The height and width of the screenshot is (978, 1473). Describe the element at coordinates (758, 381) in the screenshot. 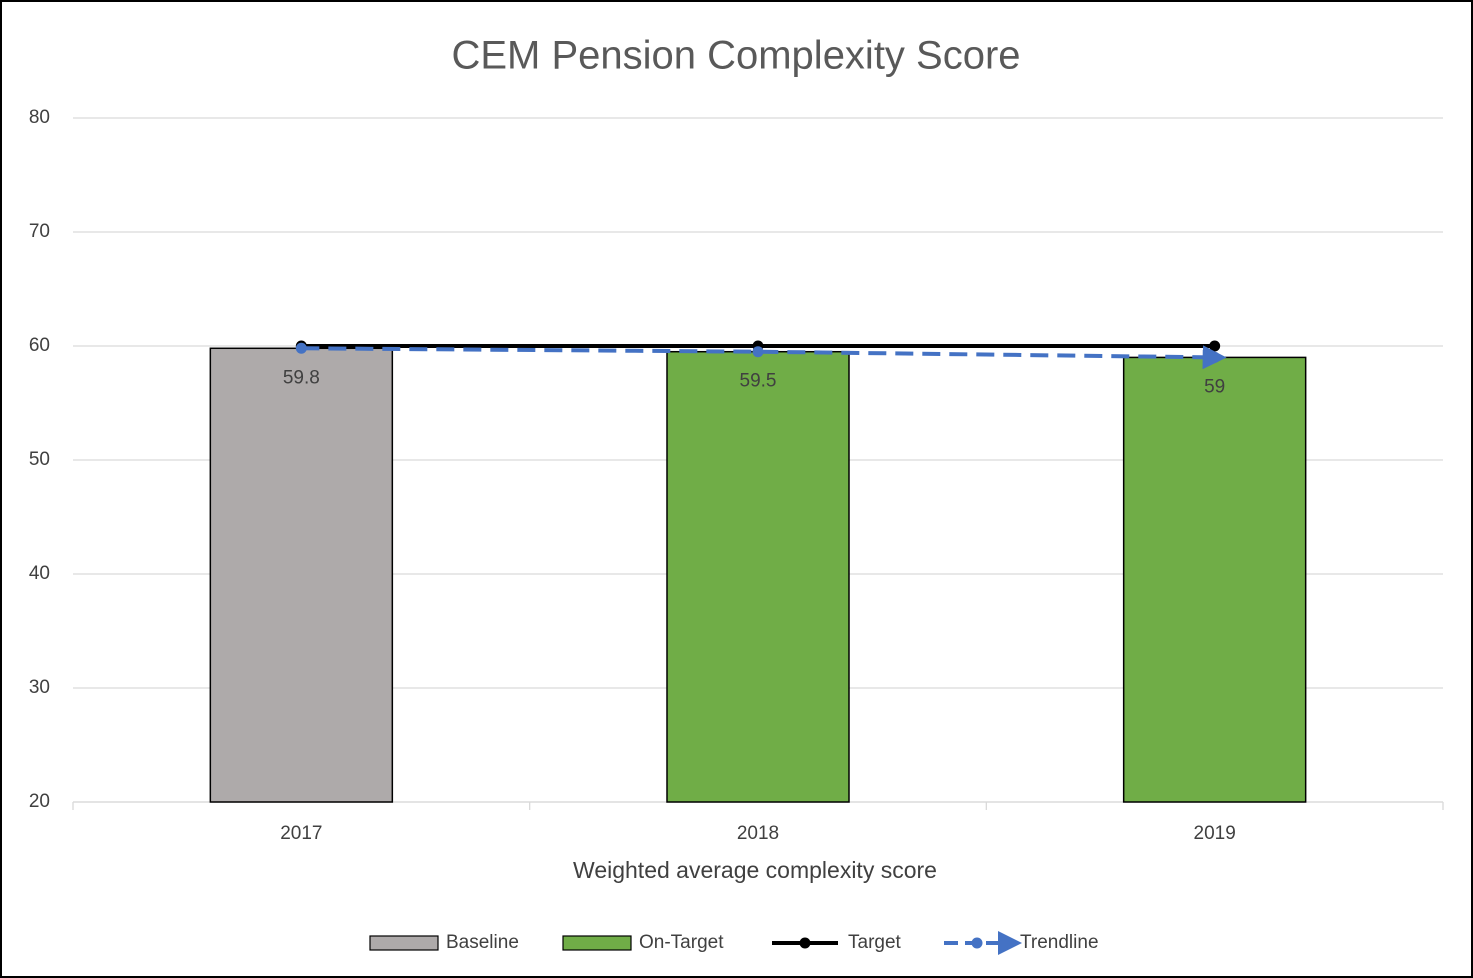

I see `data-label: 59.5` at that location.